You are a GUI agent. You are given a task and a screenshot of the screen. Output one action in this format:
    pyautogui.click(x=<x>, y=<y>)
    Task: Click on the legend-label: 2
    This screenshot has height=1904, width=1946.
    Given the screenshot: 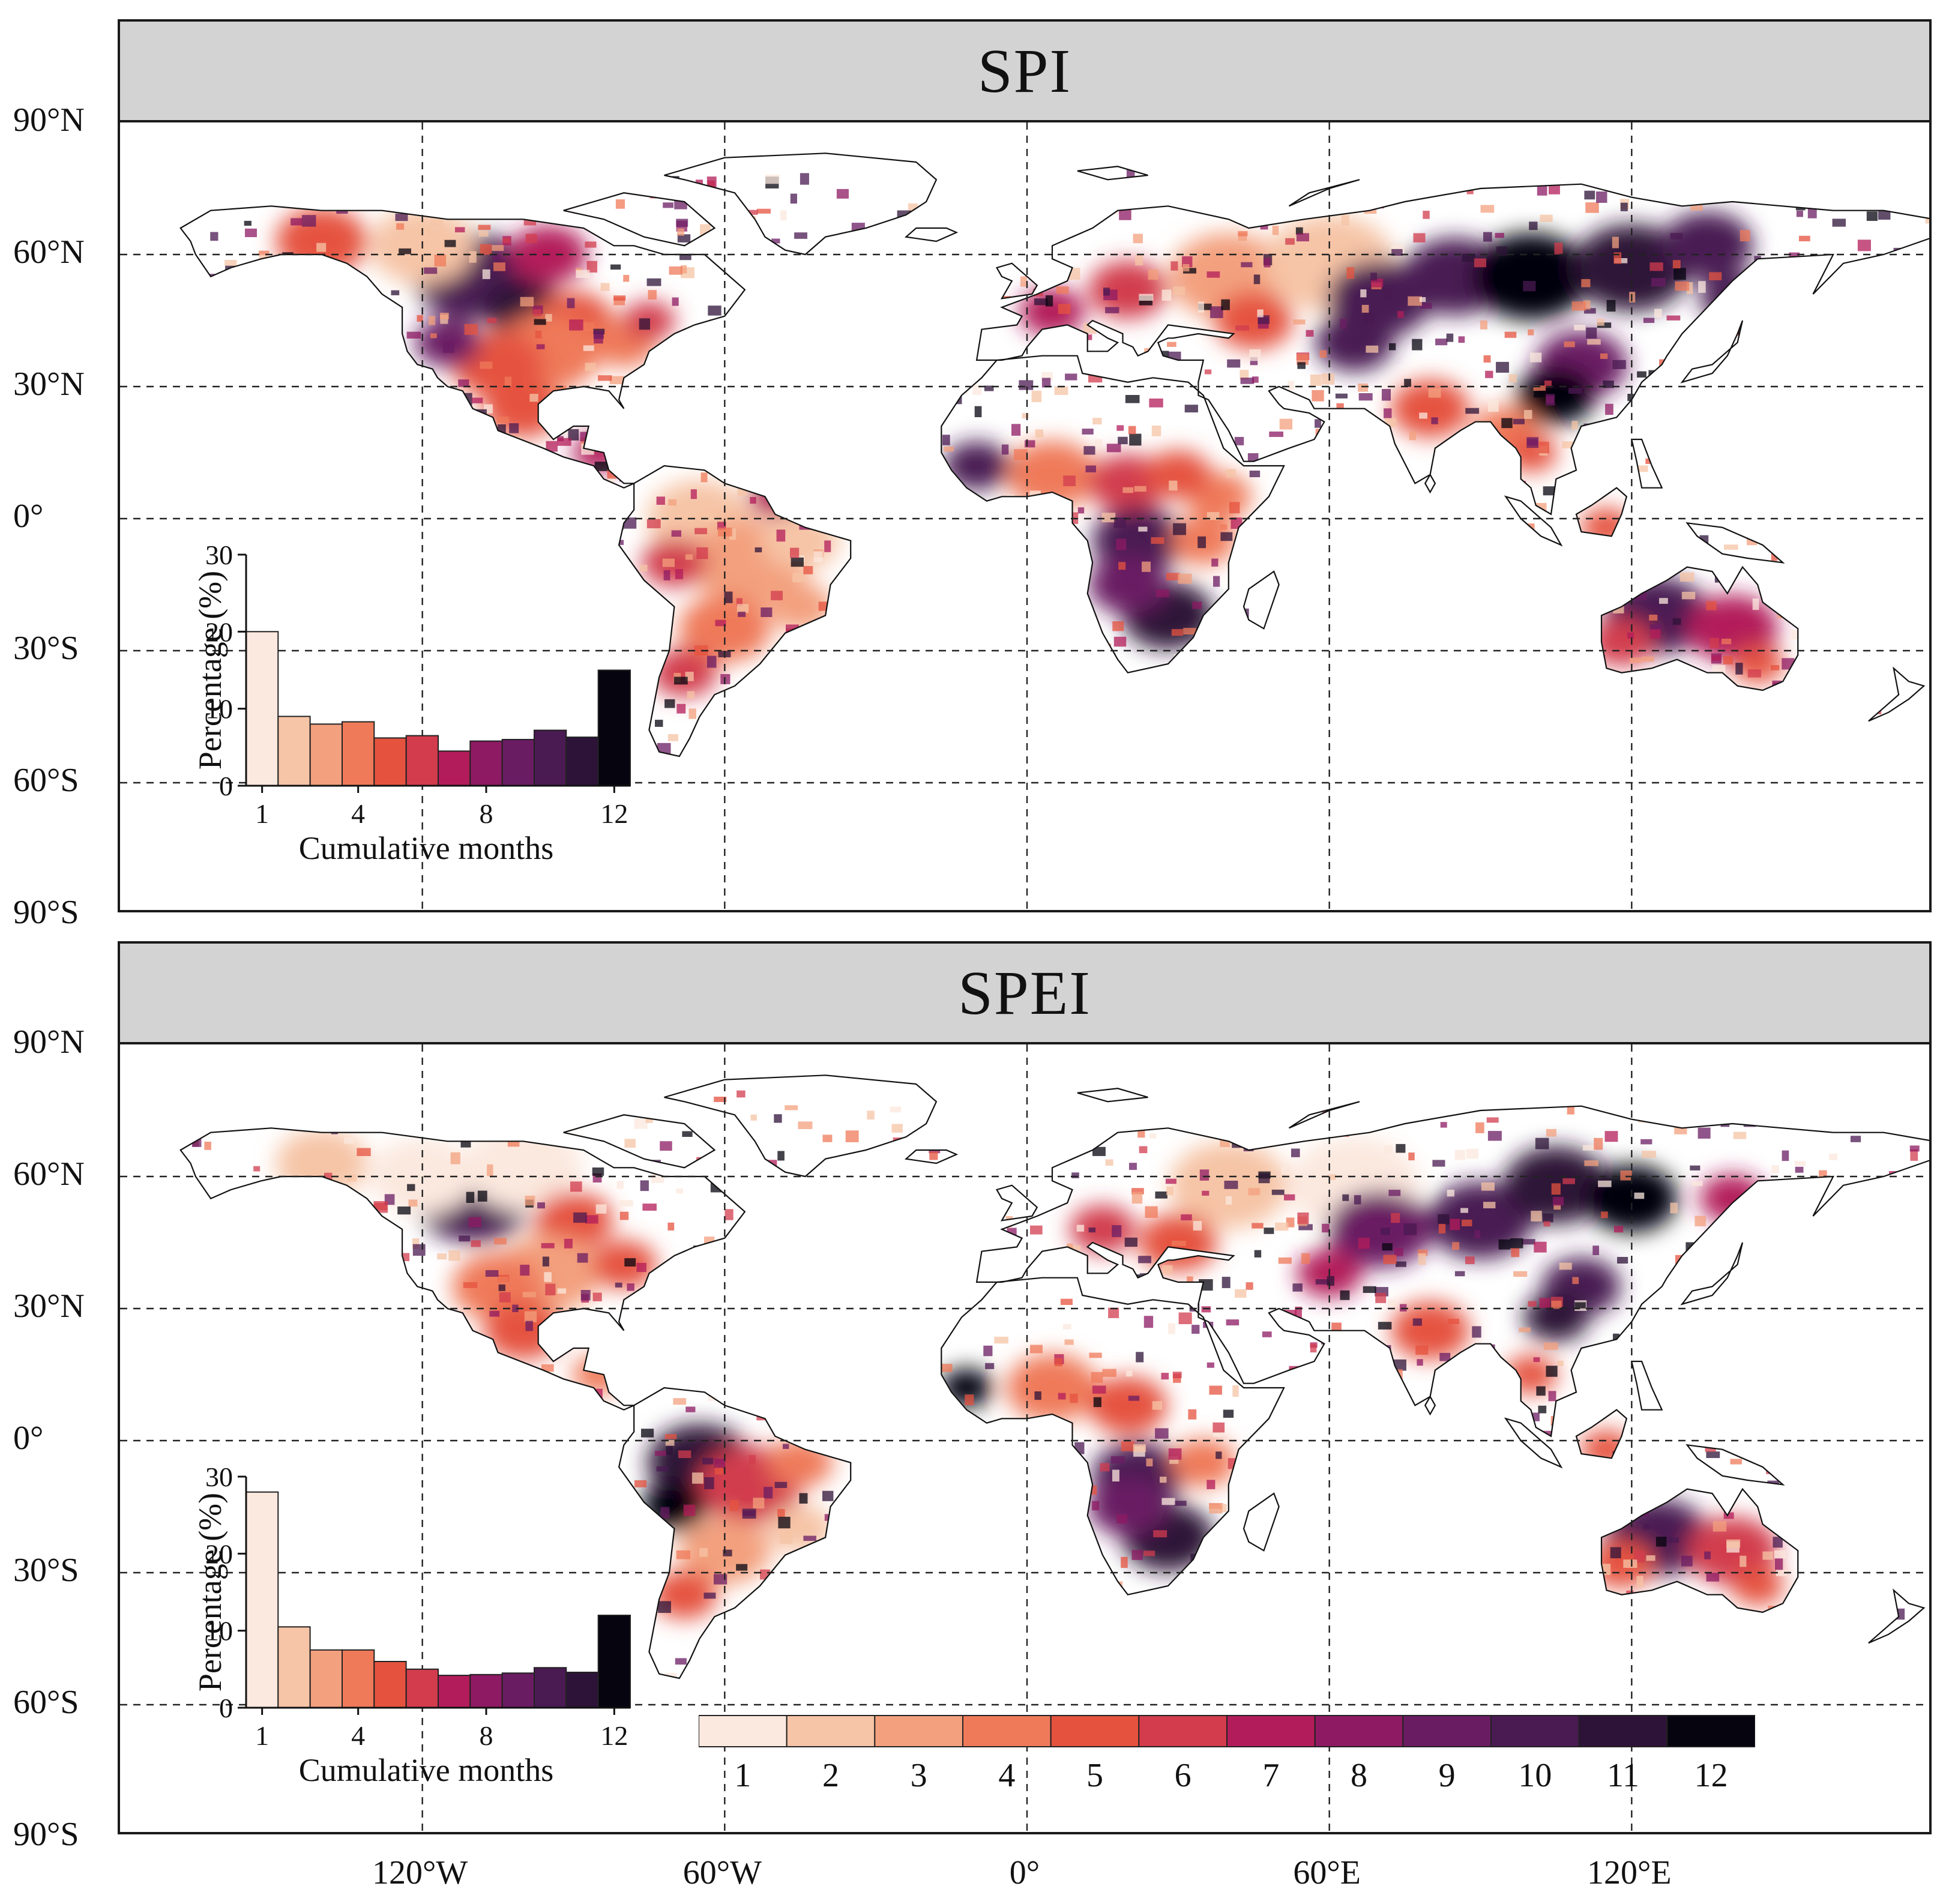 What is the action you would take?
    pyautogui.click(x=831, y=1776)
    